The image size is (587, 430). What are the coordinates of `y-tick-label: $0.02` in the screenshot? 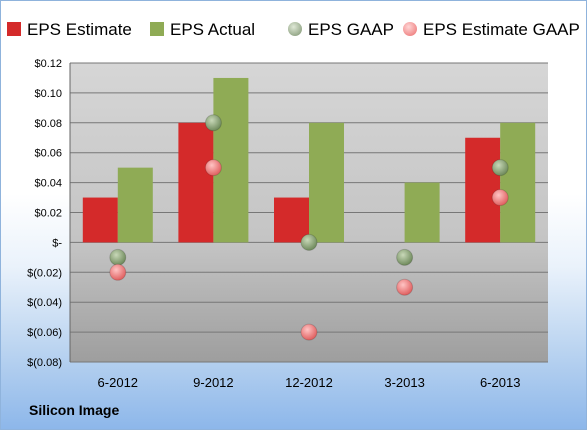 It's located at (48, 214).